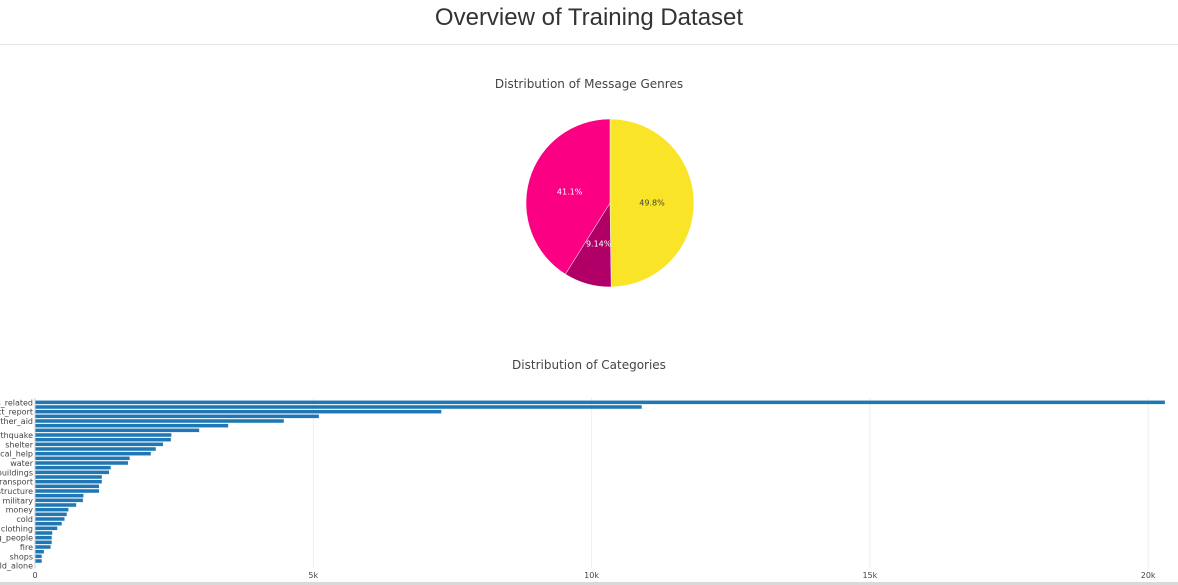 The width and height of the screenshot is (1178, 585). Describe the element at coordinates (16, 435) in the screenshot. I see `y-tick-label: rthquake` at that location.